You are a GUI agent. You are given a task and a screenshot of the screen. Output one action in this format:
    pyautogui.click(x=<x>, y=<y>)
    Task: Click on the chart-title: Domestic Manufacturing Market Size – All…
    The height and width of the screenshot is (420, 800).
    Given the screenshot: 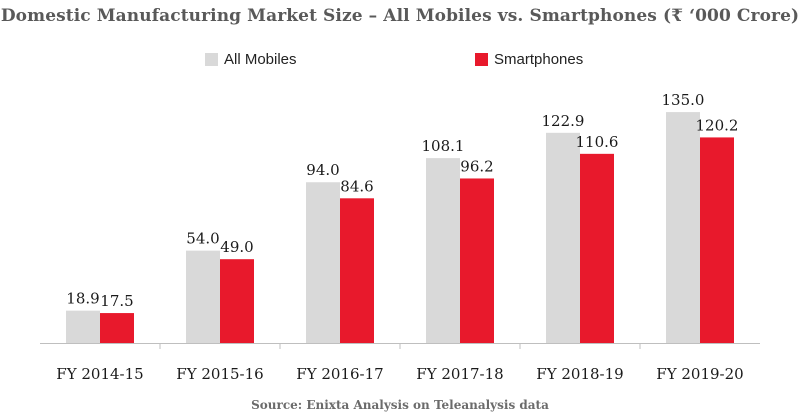 What is the action you would take?
    pyautogui.click(x=400, y=16)
    